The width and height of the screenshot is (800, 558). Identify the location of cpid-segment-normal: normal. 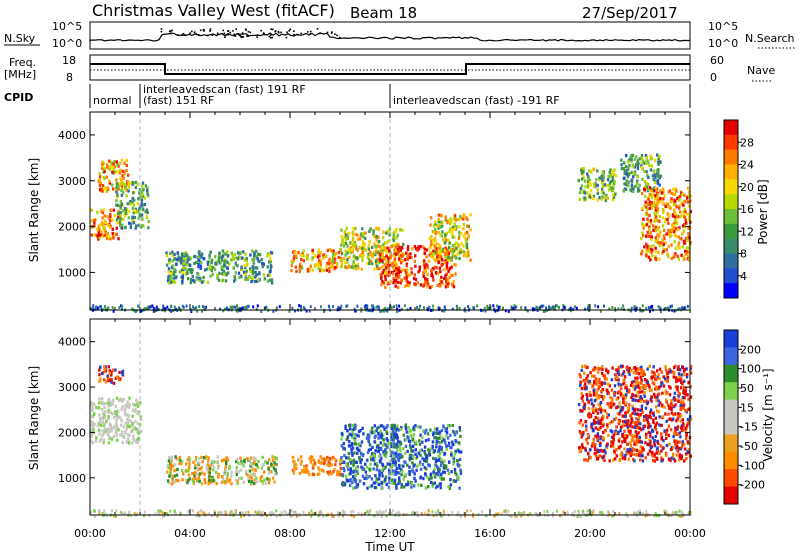
(112, 100).